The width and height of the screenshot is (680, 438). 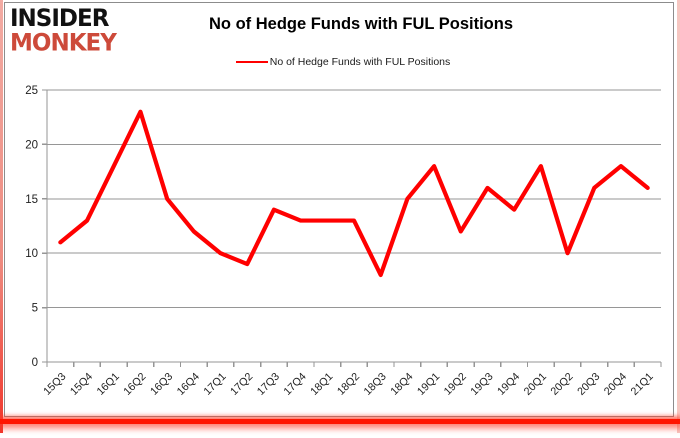 What do you see at coordinates (134, 384) in the screenshot?
I see `svg-text: 16Q2` at bounding box center [134, 384].